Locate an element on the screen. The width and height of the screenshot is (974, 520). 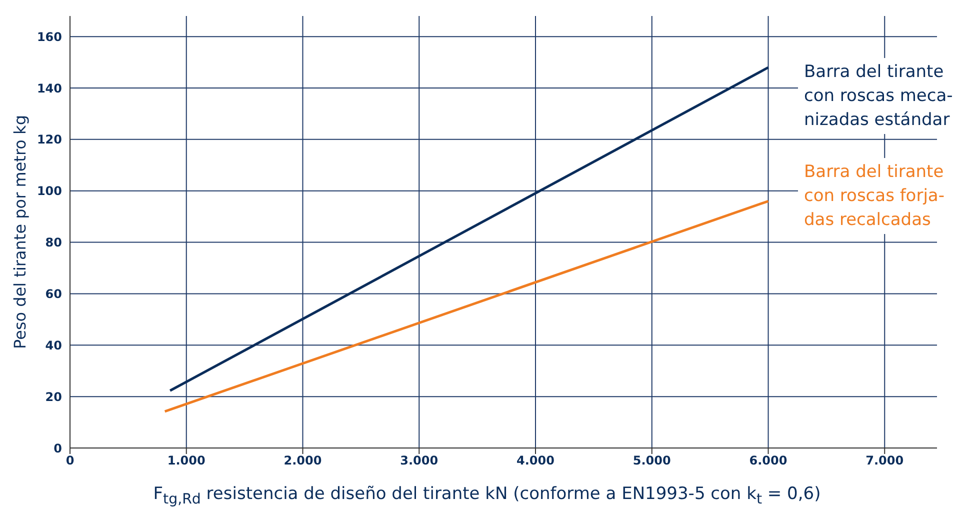
text: Barra del tirante con roscas meca- nizadas estándar is located at coordinates (875, 96).